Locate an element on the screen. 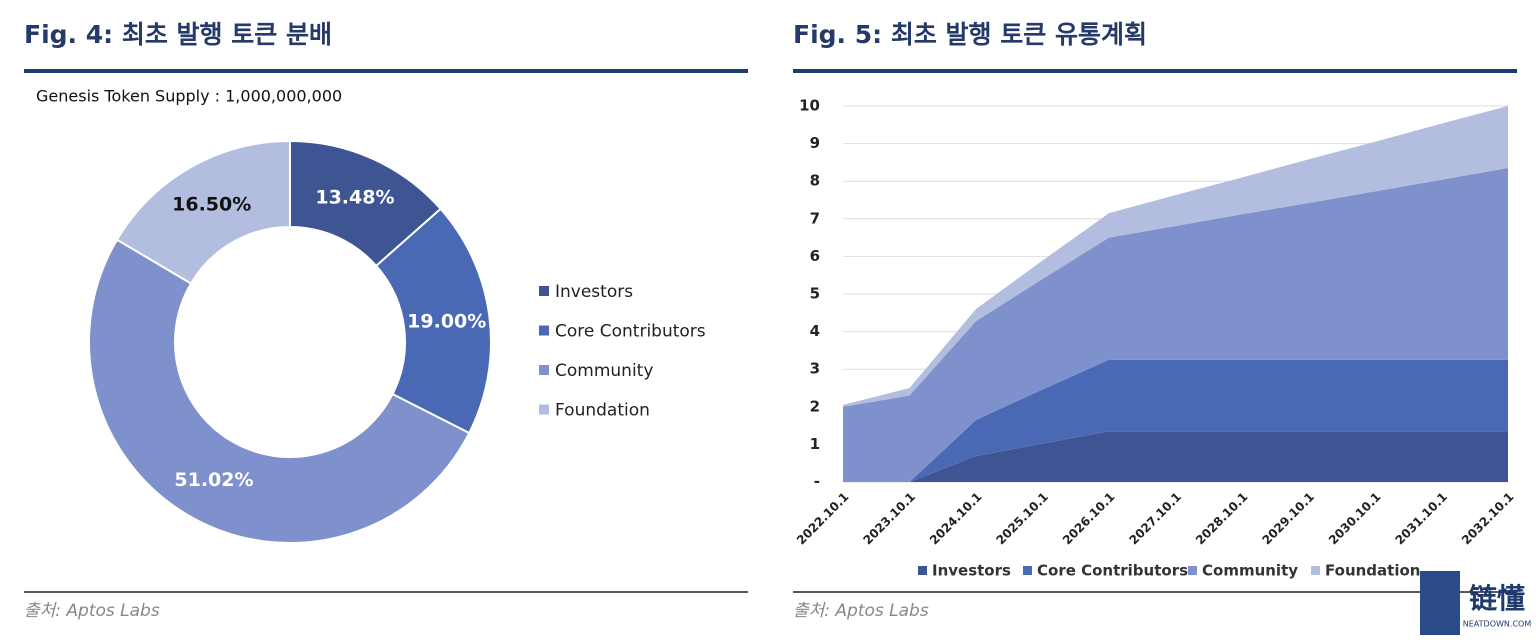 Image resolution: width=1536 pixels, height=643 pixels. y-tick-label: 4 is located at coordinates (815, 331).